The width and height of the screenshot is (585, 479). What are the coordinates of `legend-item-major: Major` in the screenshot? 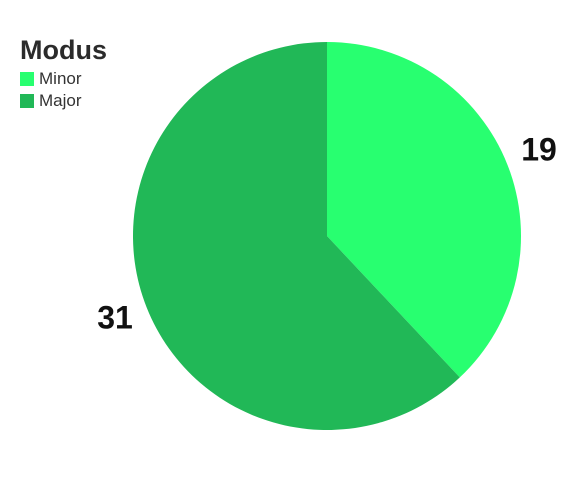 It's located at (63, 101).